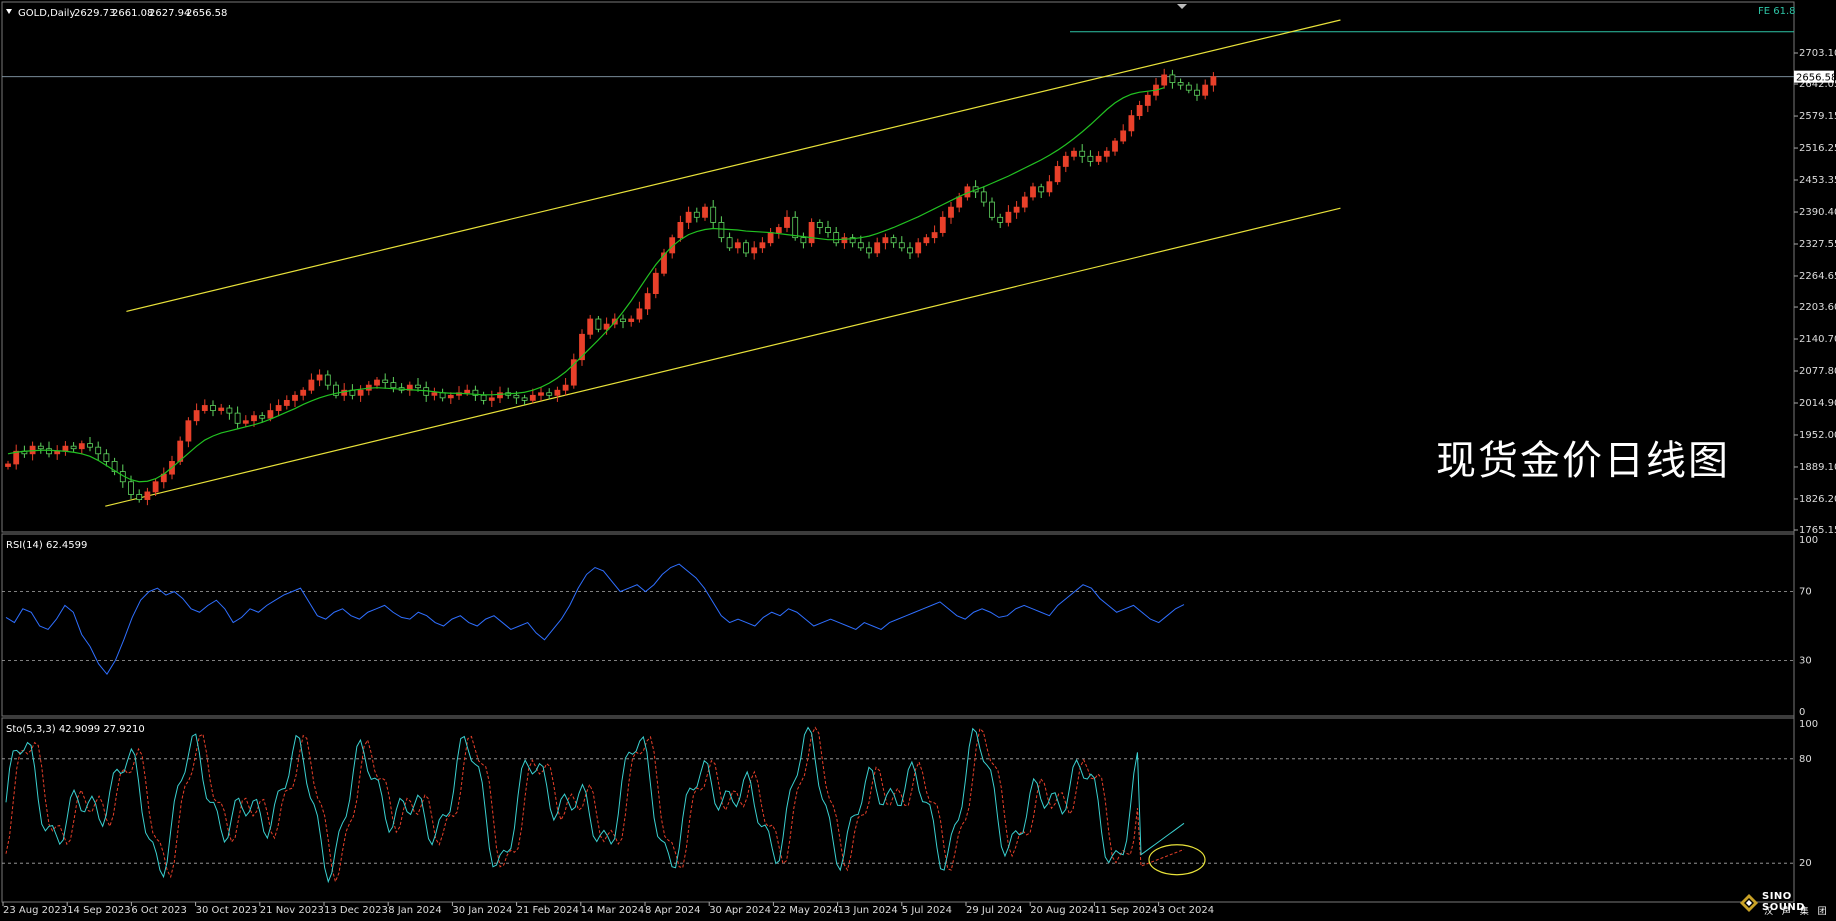 The height and width of the screenshot is (921, 1836). Describe the element at coordinates (415, 910) in the screenshot. I see `time-tick-label: 8 Jan 2024` at that location.